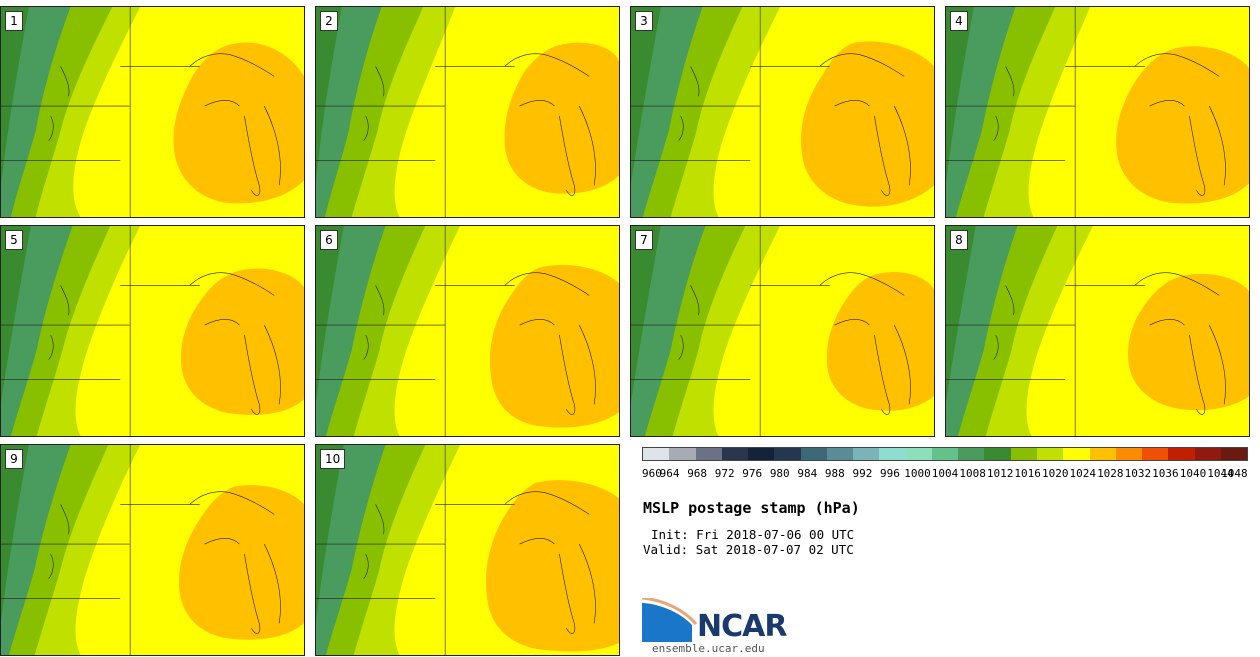 Image resolution: width=1260 pixels, height=657 pixels. I want to click on ncar-wordmark: NCAR, so click(742, 626).